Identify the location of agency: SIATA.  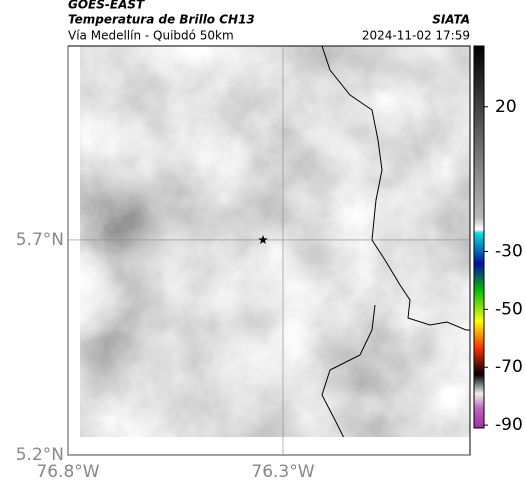
(451, 20).